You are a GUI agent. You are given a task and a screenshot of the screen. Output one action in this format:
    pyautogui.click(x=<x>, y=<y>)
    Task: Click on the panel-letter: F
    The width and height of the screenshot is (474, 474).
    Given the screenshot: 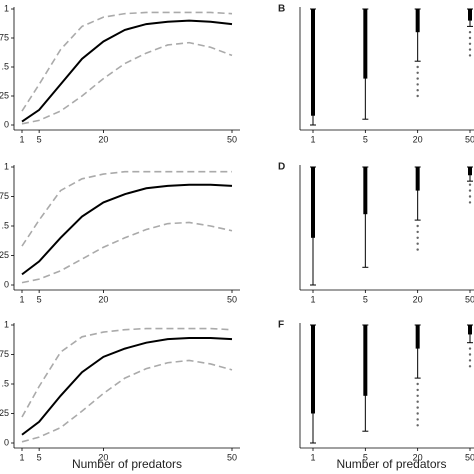 What is the action you would take?
    pyautogui.click(x=281, y=325)
    